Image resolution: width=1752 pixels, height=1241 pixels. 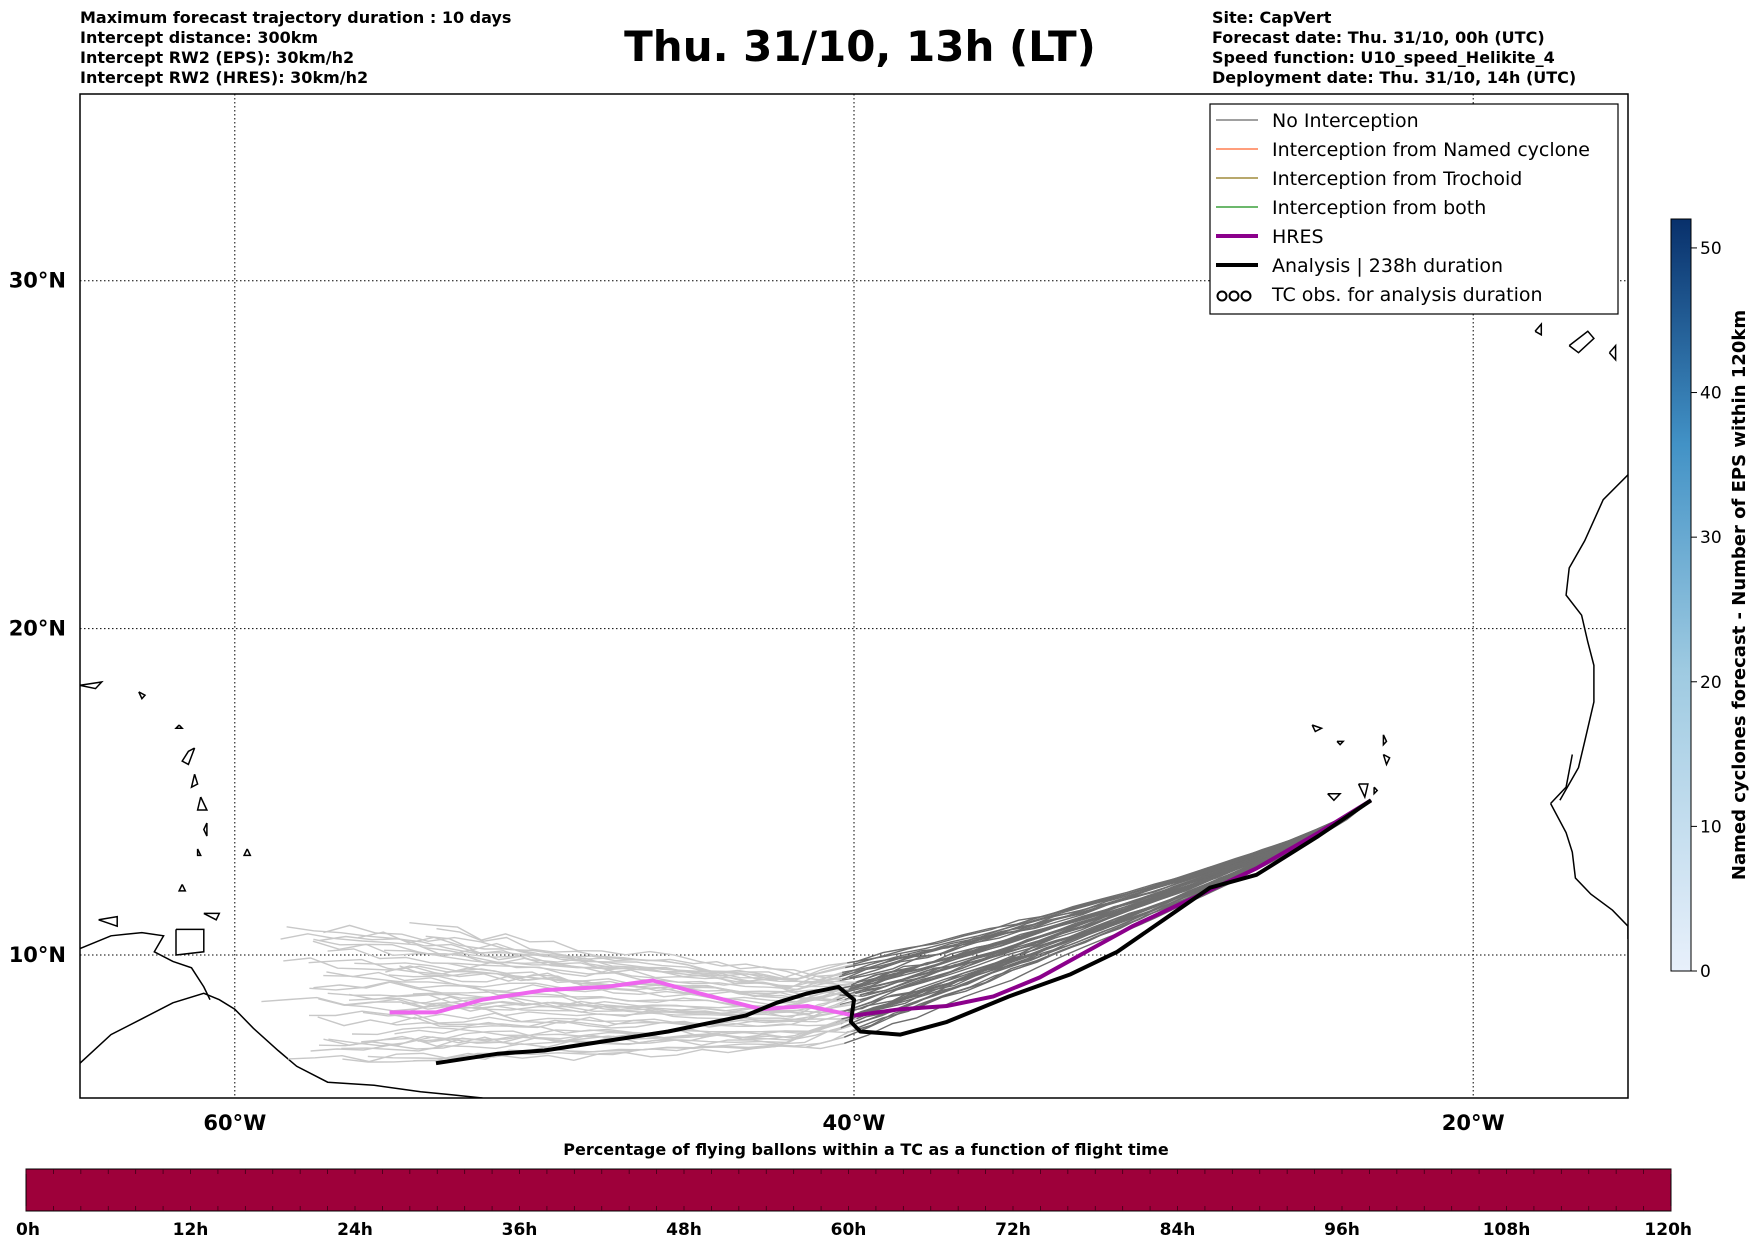 I want to click on flight-time-tick-label: 60h, so click(x=849, y=1230).